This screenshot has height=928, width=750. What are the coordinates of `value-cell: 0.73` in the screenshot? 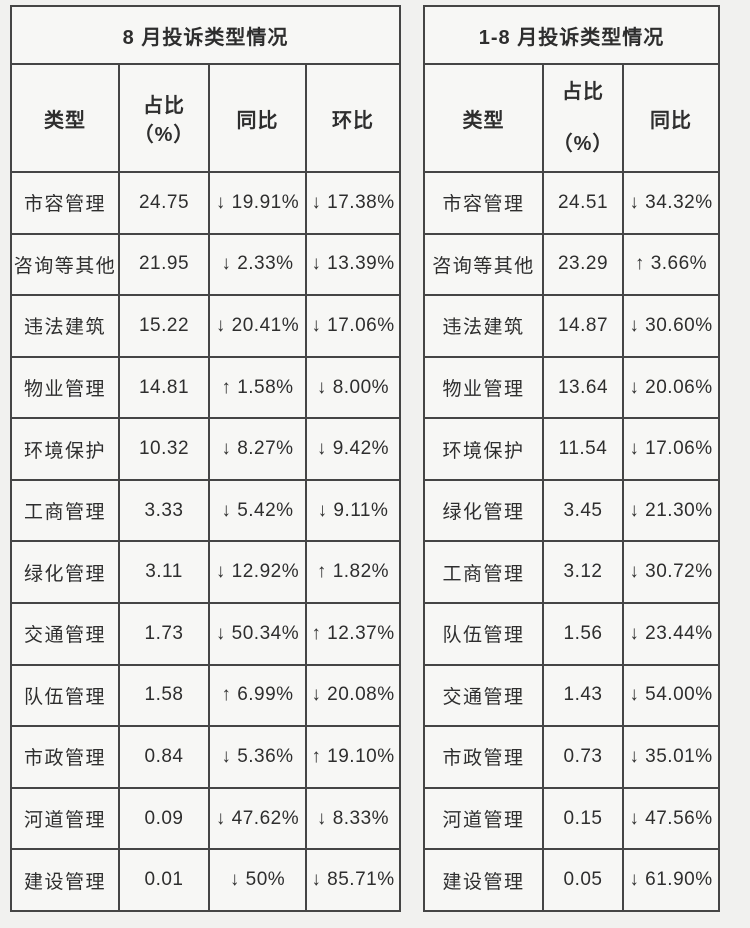 It's located at (583, 757).